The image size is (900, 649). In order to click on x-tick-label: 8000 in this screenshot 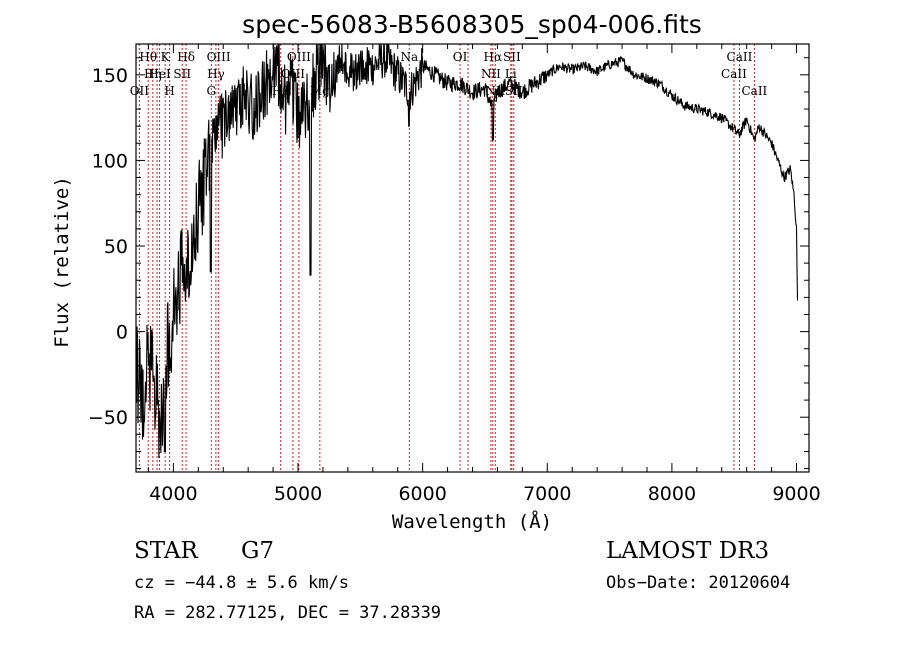, I will do `click(672, 494)`.